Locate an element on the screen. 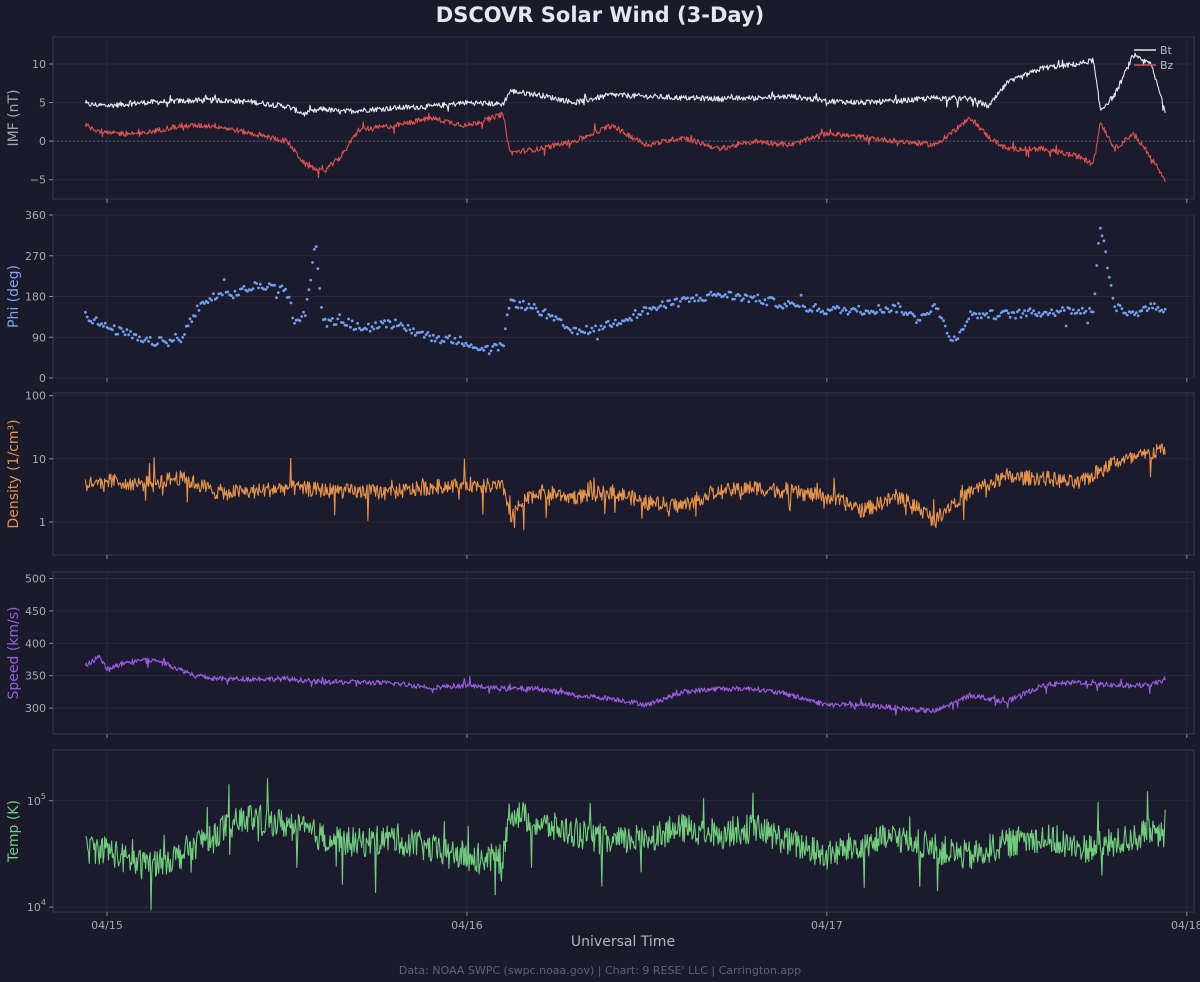  y-tick-label-base: 500 is located at coordinates (35, 578).